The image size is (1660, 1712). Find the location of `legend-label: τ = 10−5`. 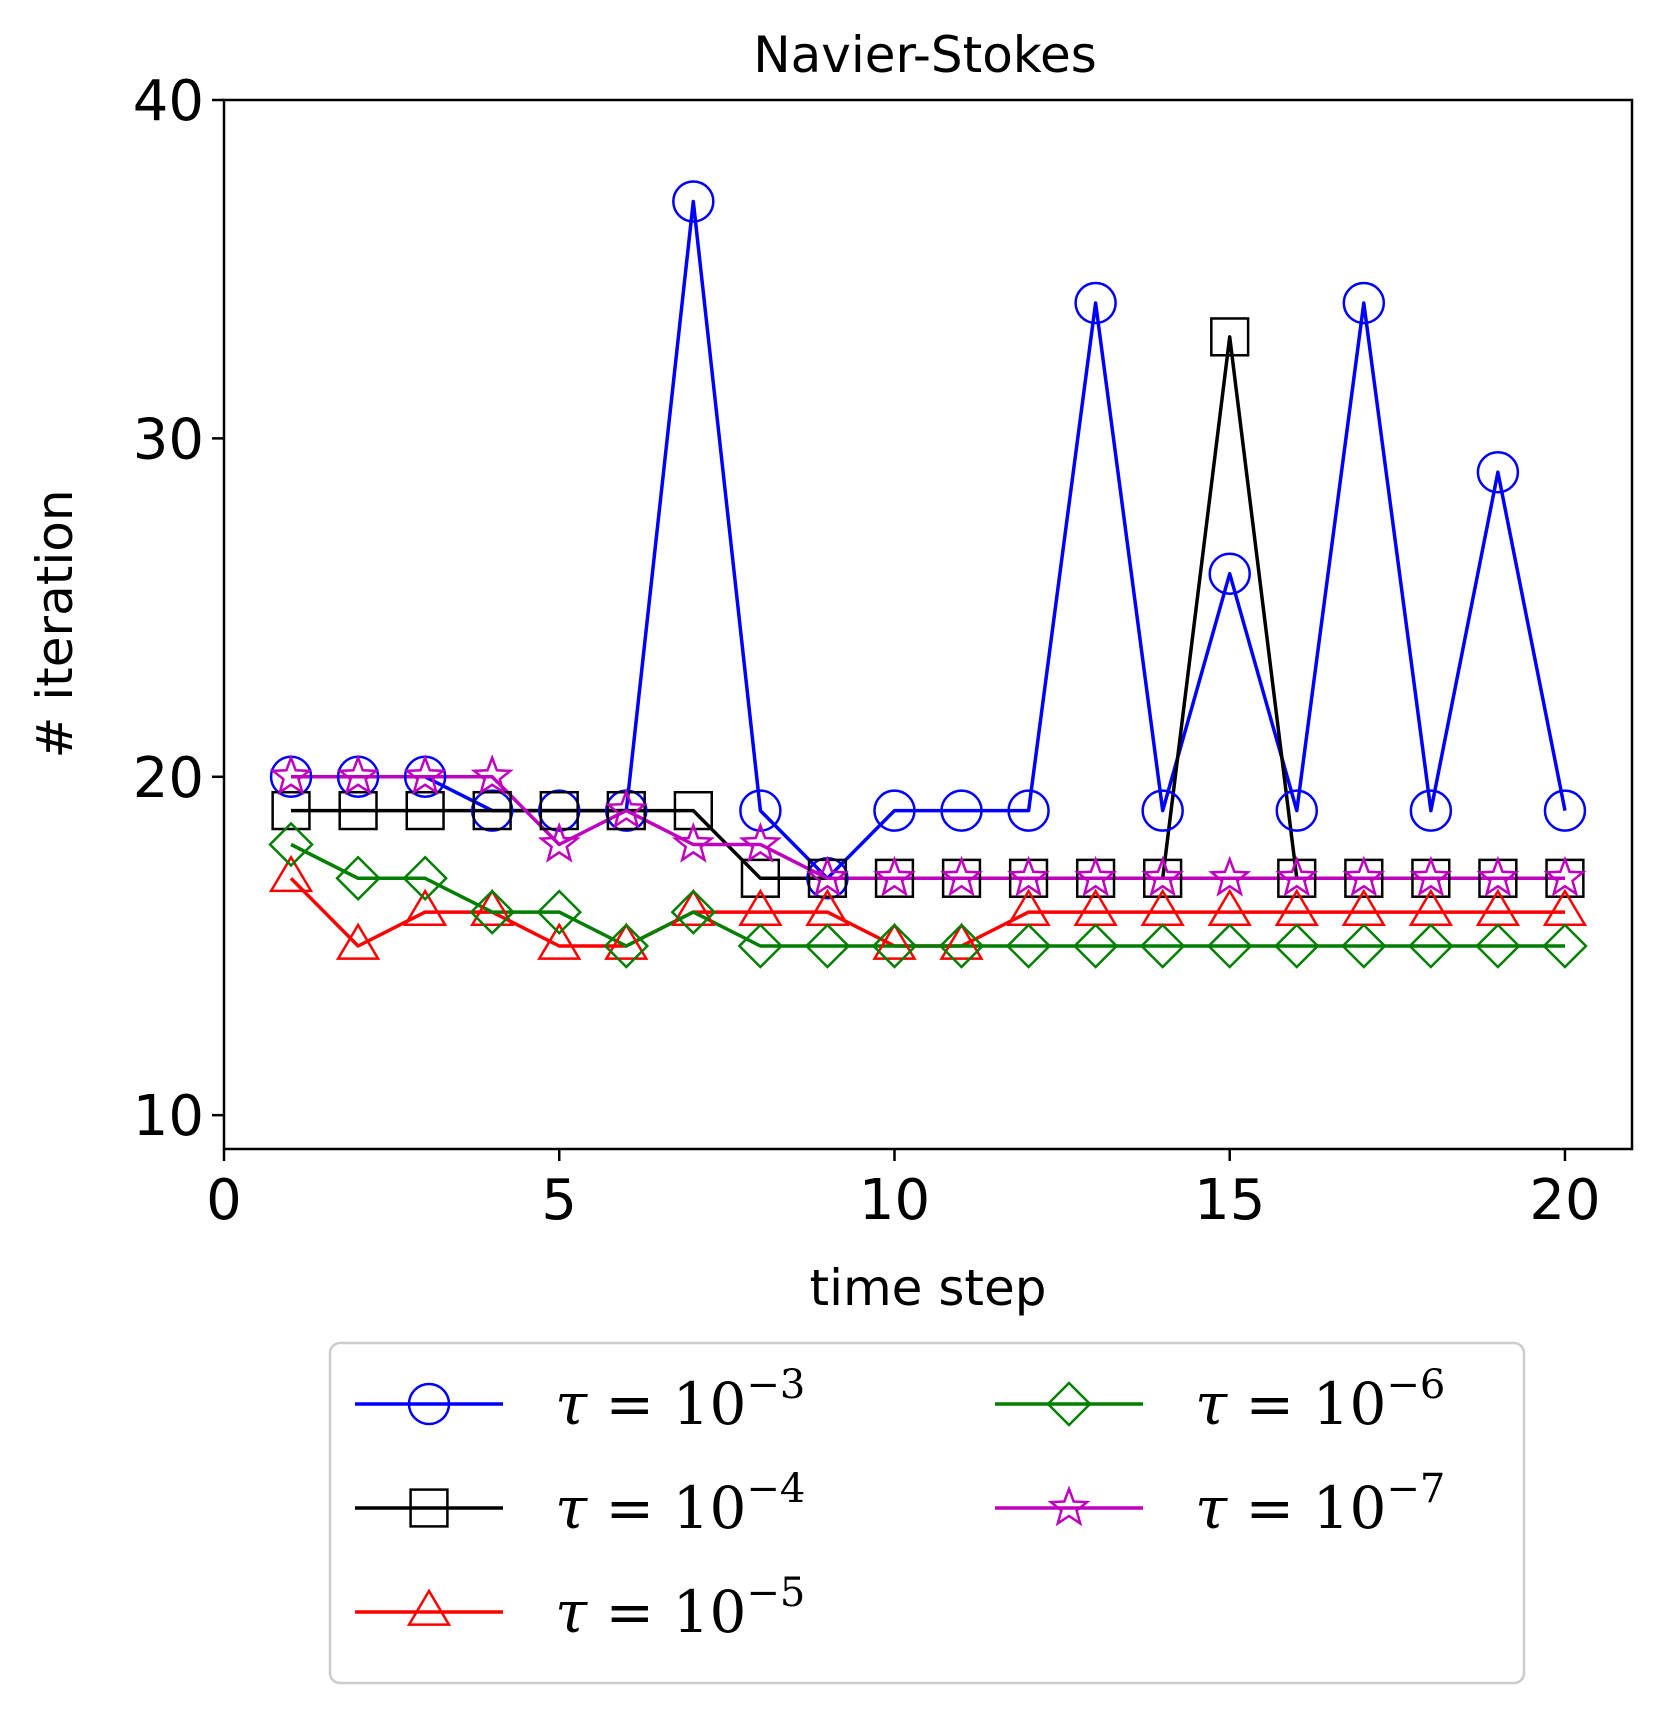

legend-label: τ = 10−5 is located at coordinates (680, 1608).